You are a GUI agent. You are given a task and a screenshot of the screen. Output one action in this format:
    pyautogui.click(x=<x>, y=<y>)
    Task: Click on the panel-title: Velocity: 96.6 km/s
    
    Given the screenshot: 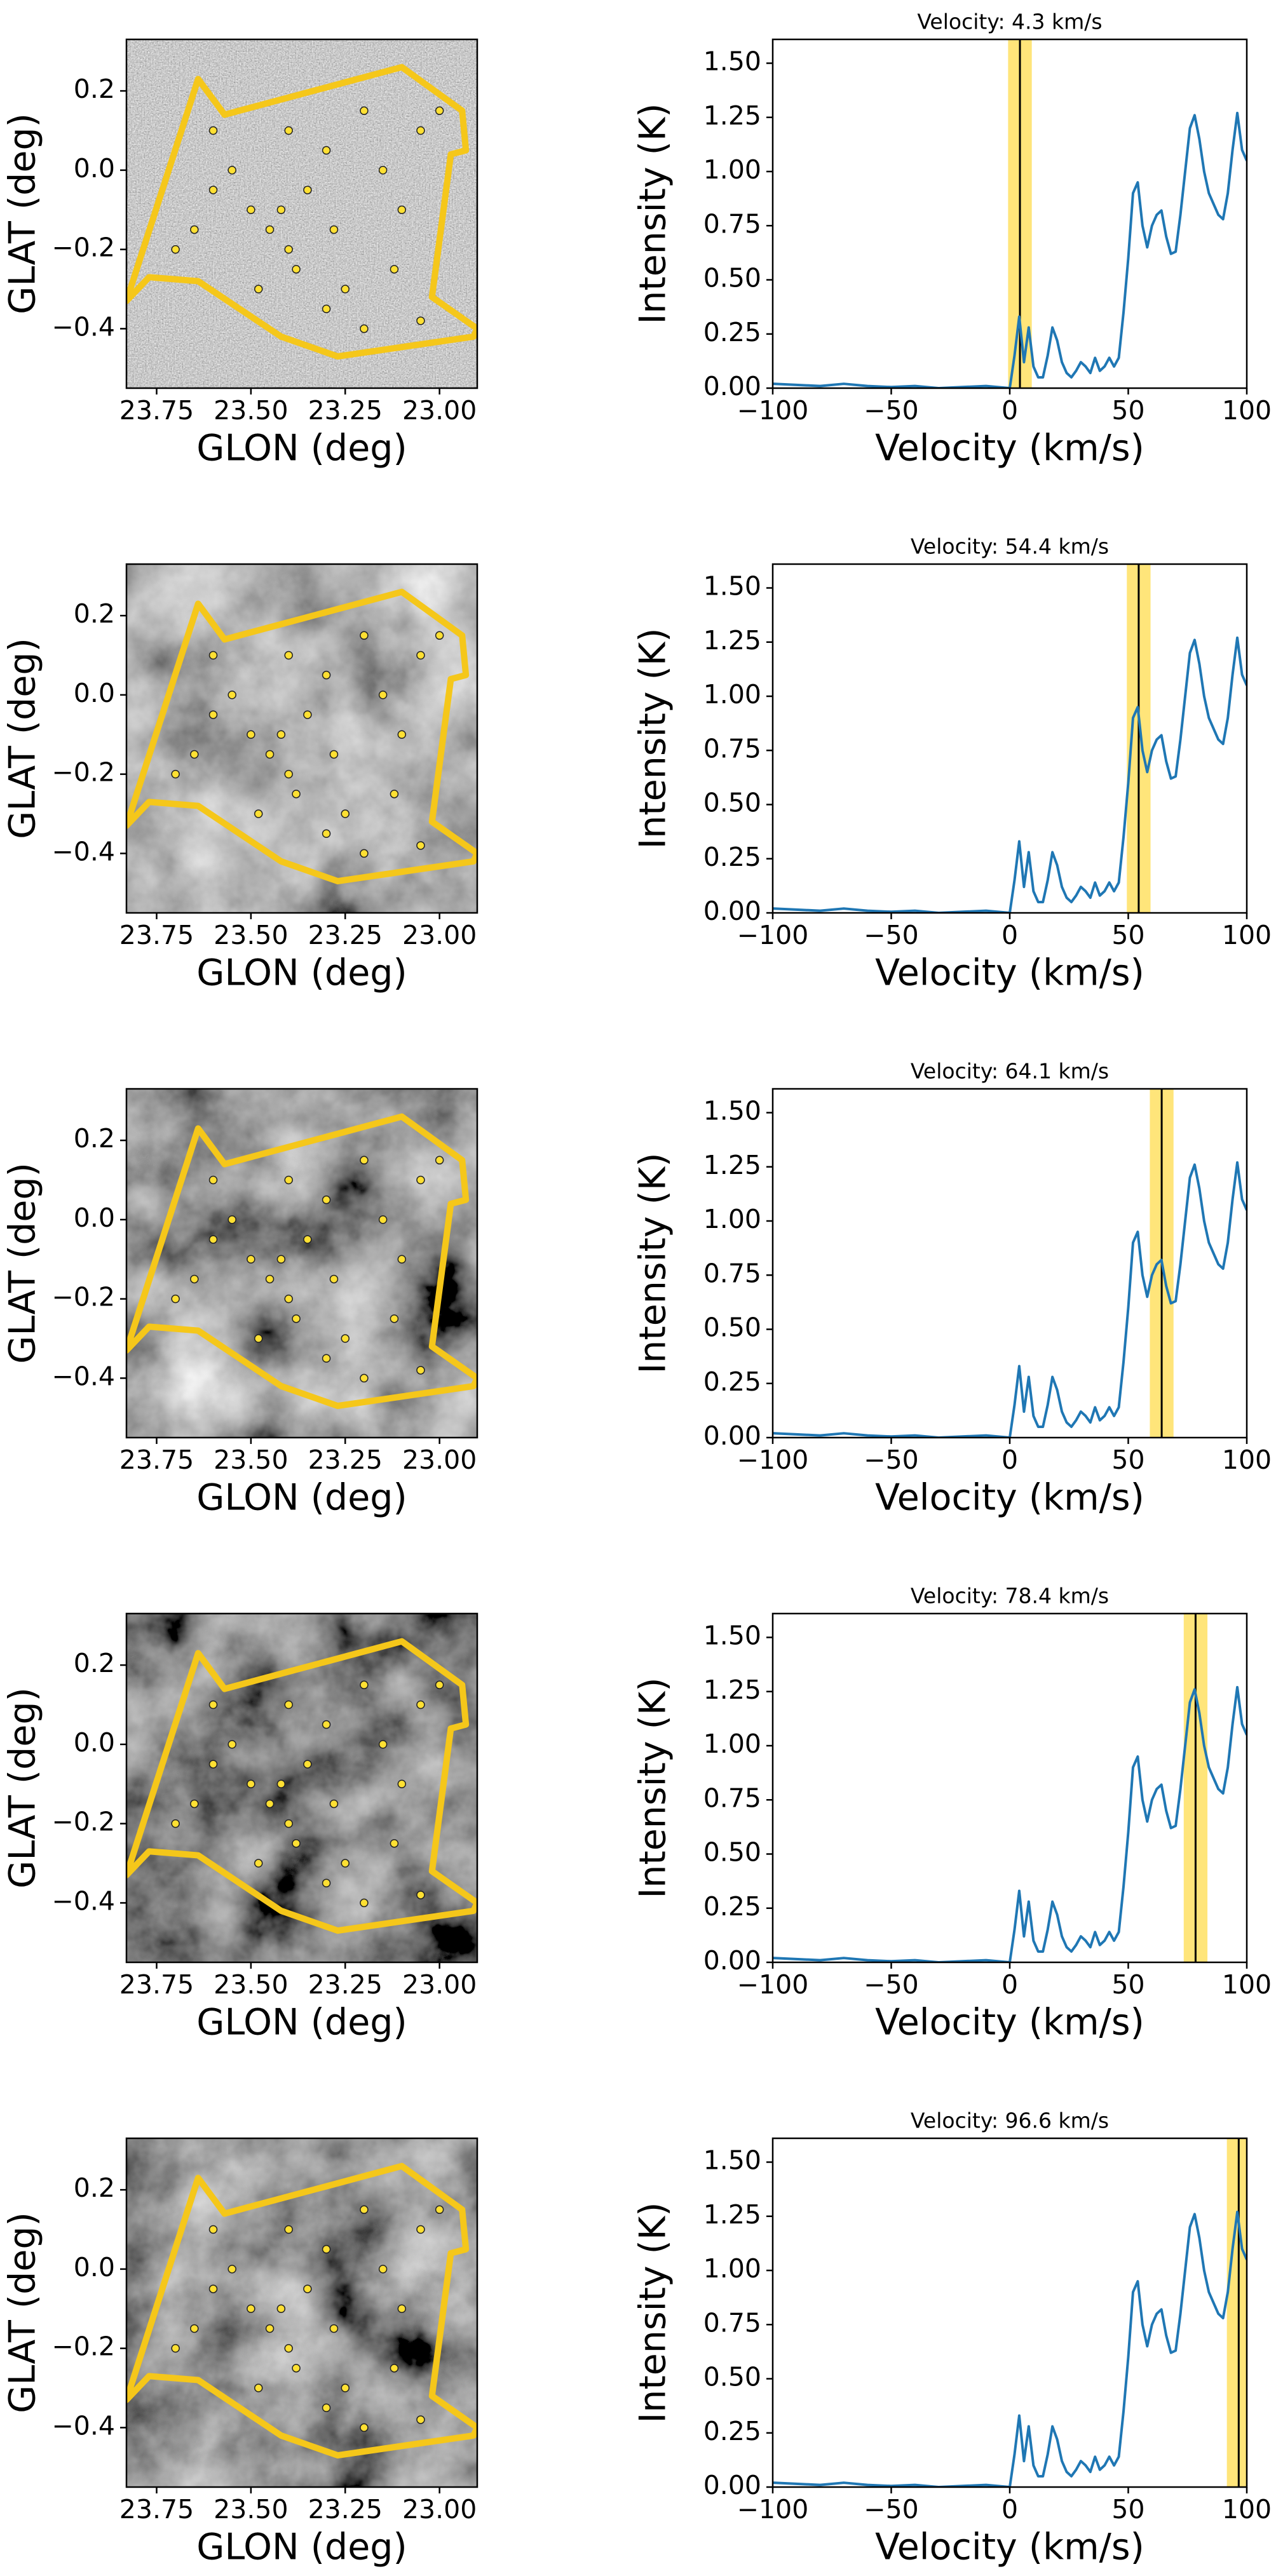 What is the action you would take?
    pyautogui.click(x=1010, y=2120)
    